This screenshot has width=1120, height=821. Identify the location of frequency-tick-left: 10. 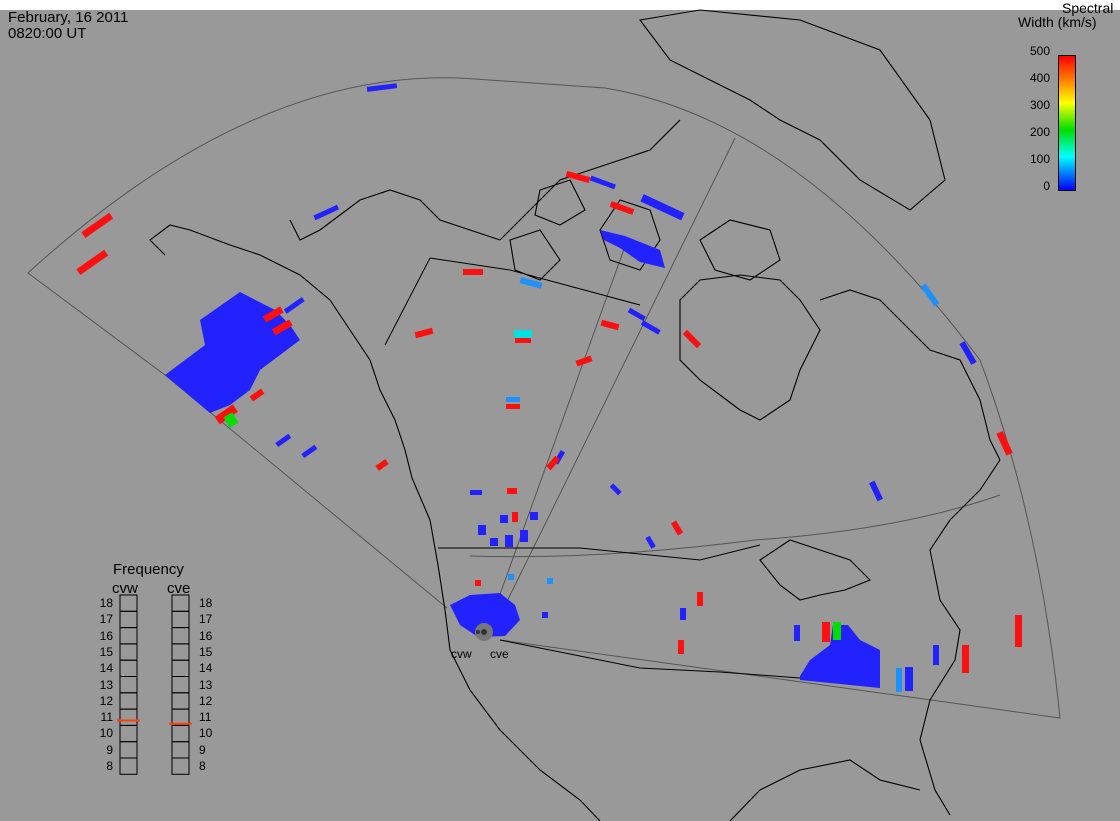
(106, 733).